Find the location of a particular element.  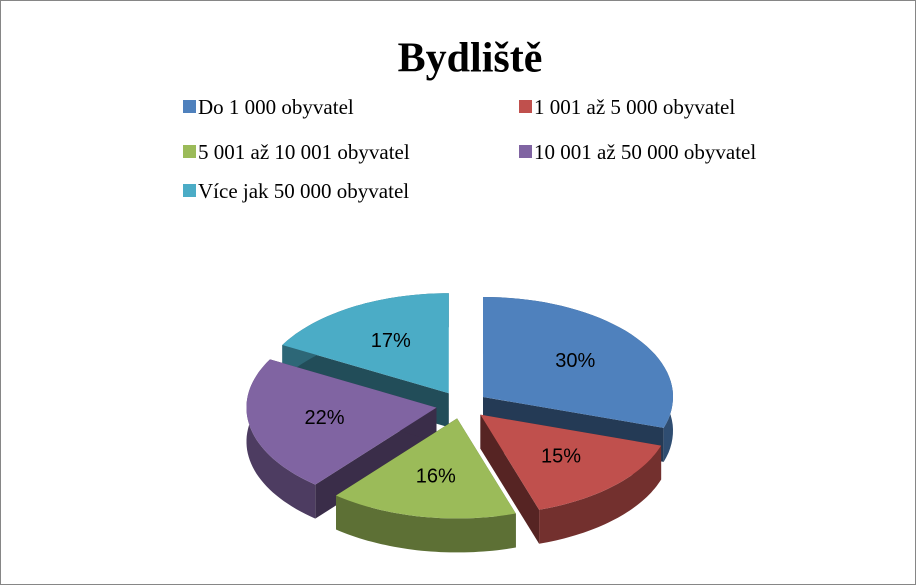

slice: 22% is located at coordinates (341, 439).